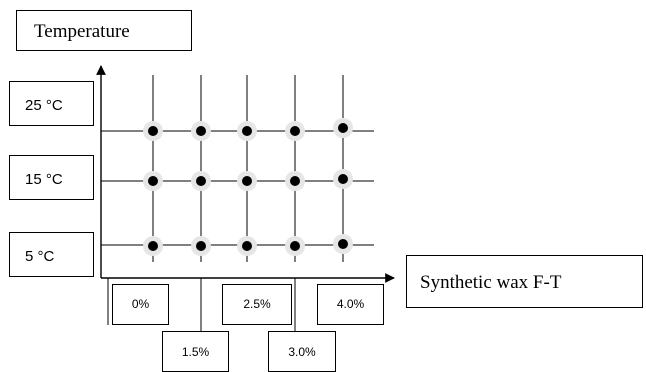 The height and width of the screenshot is (372, 646). Describe the element at coordinates (201, 305) in the screenshot. I see `level-connectors` at that location.